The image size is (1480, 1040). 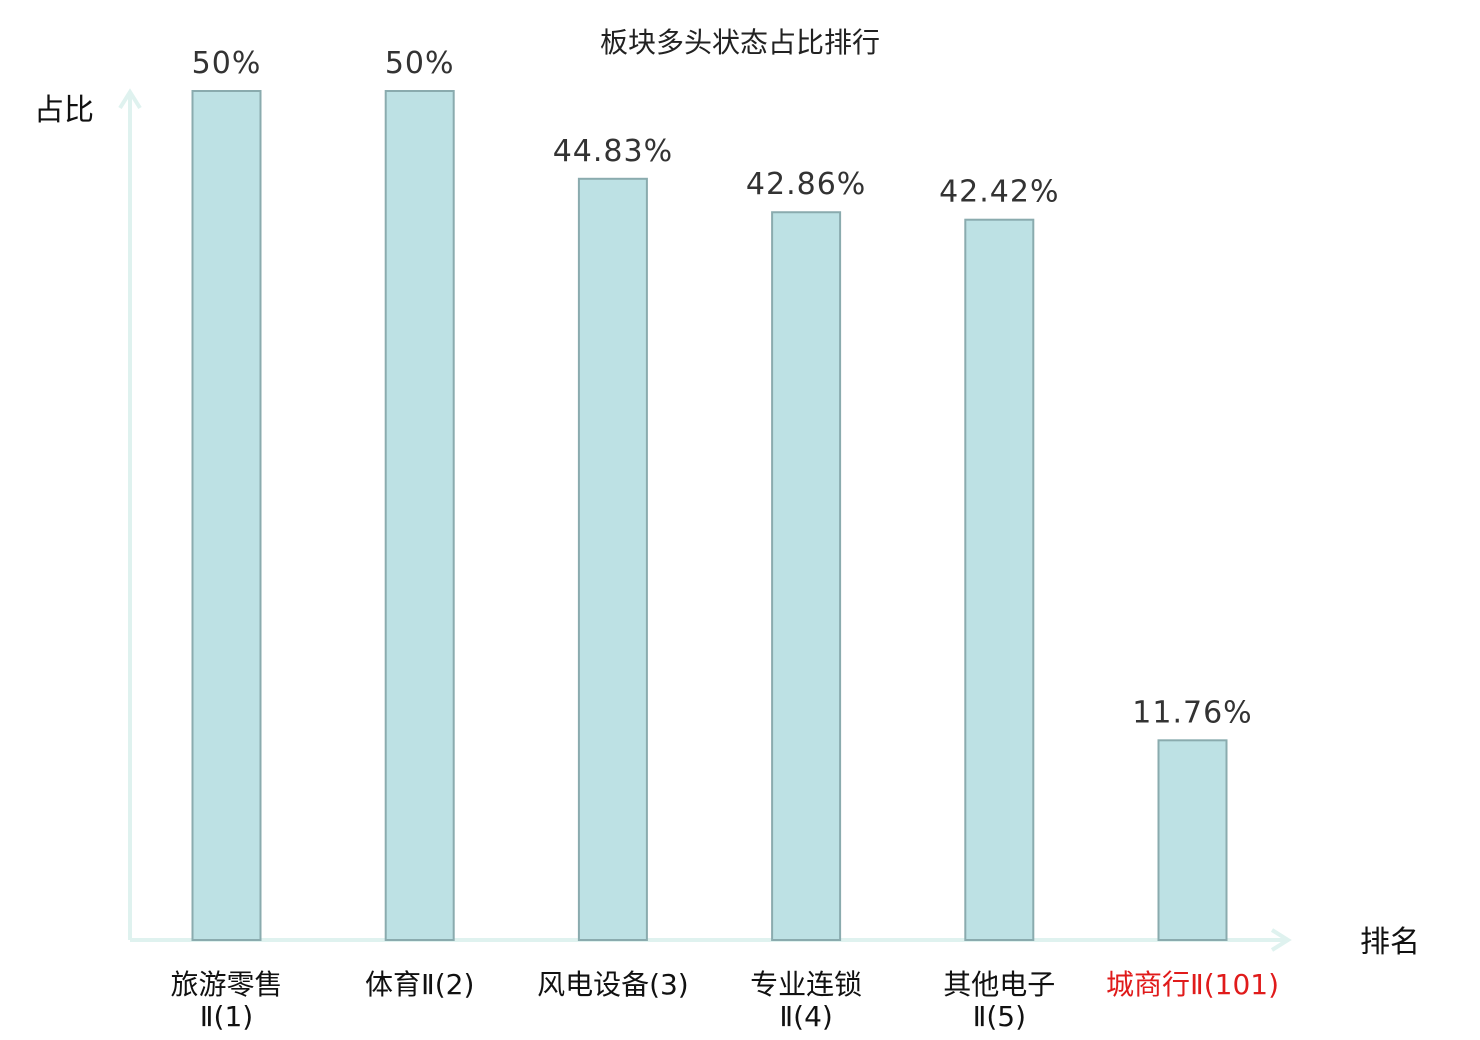 I want to click on value-label-4: 42.86%, so click(x=806, y=184).